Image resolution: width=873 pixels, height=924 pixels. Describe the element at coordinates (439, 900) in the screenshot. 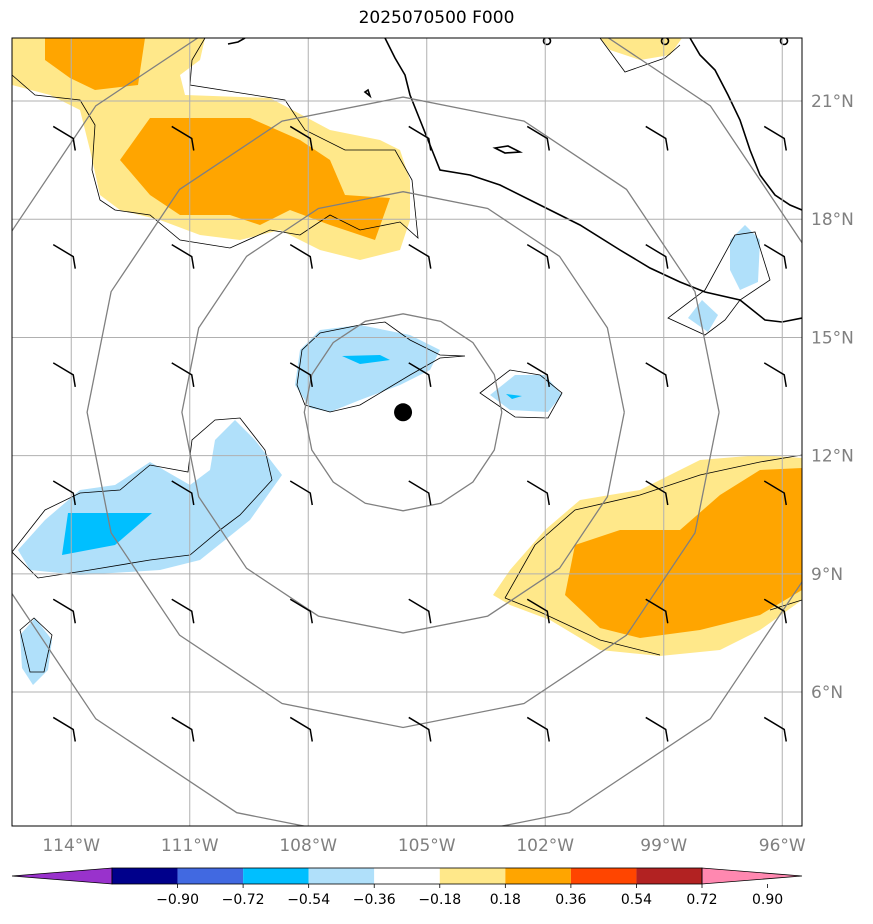

I see `colorbar-tick-label: −0.18` at that location.